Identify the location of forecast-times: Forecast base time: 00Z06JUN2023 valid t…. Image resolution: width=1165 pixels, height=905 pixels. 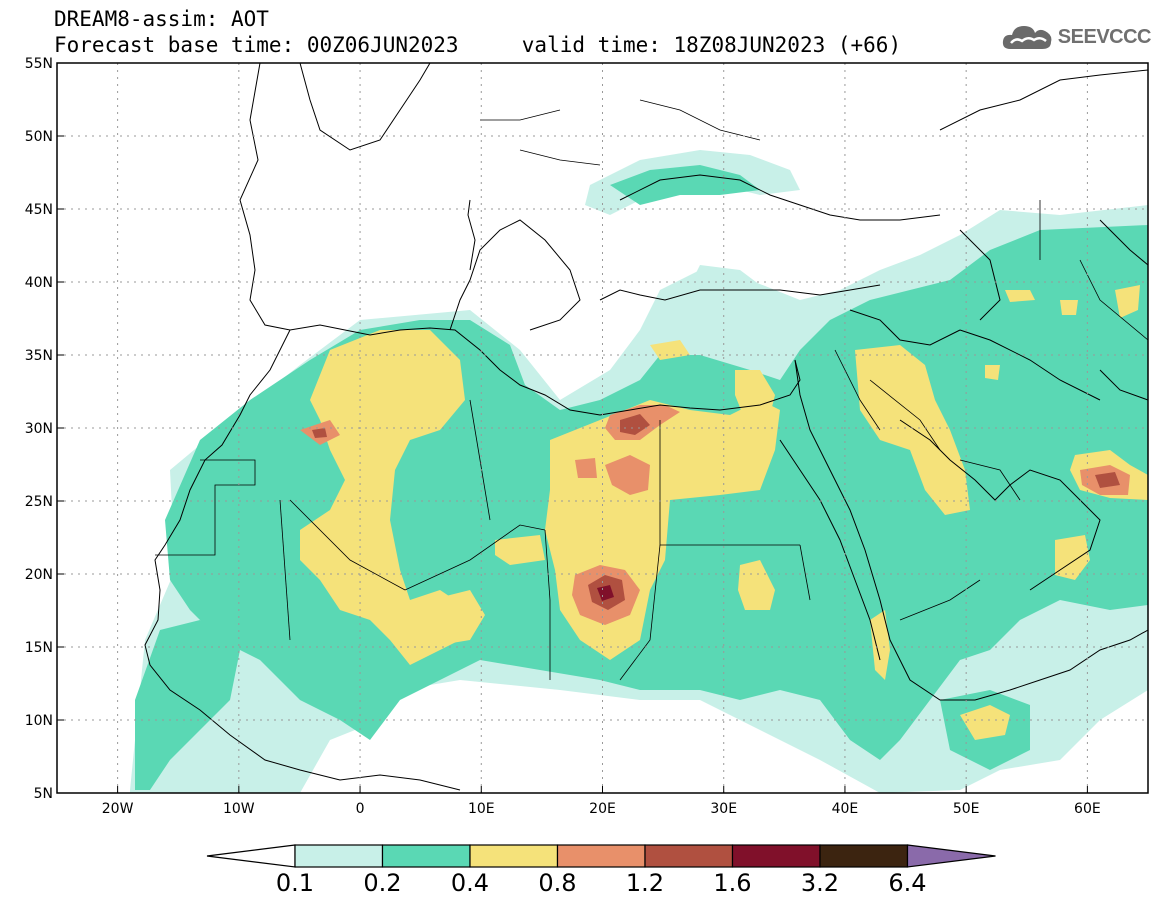
(478, 45).